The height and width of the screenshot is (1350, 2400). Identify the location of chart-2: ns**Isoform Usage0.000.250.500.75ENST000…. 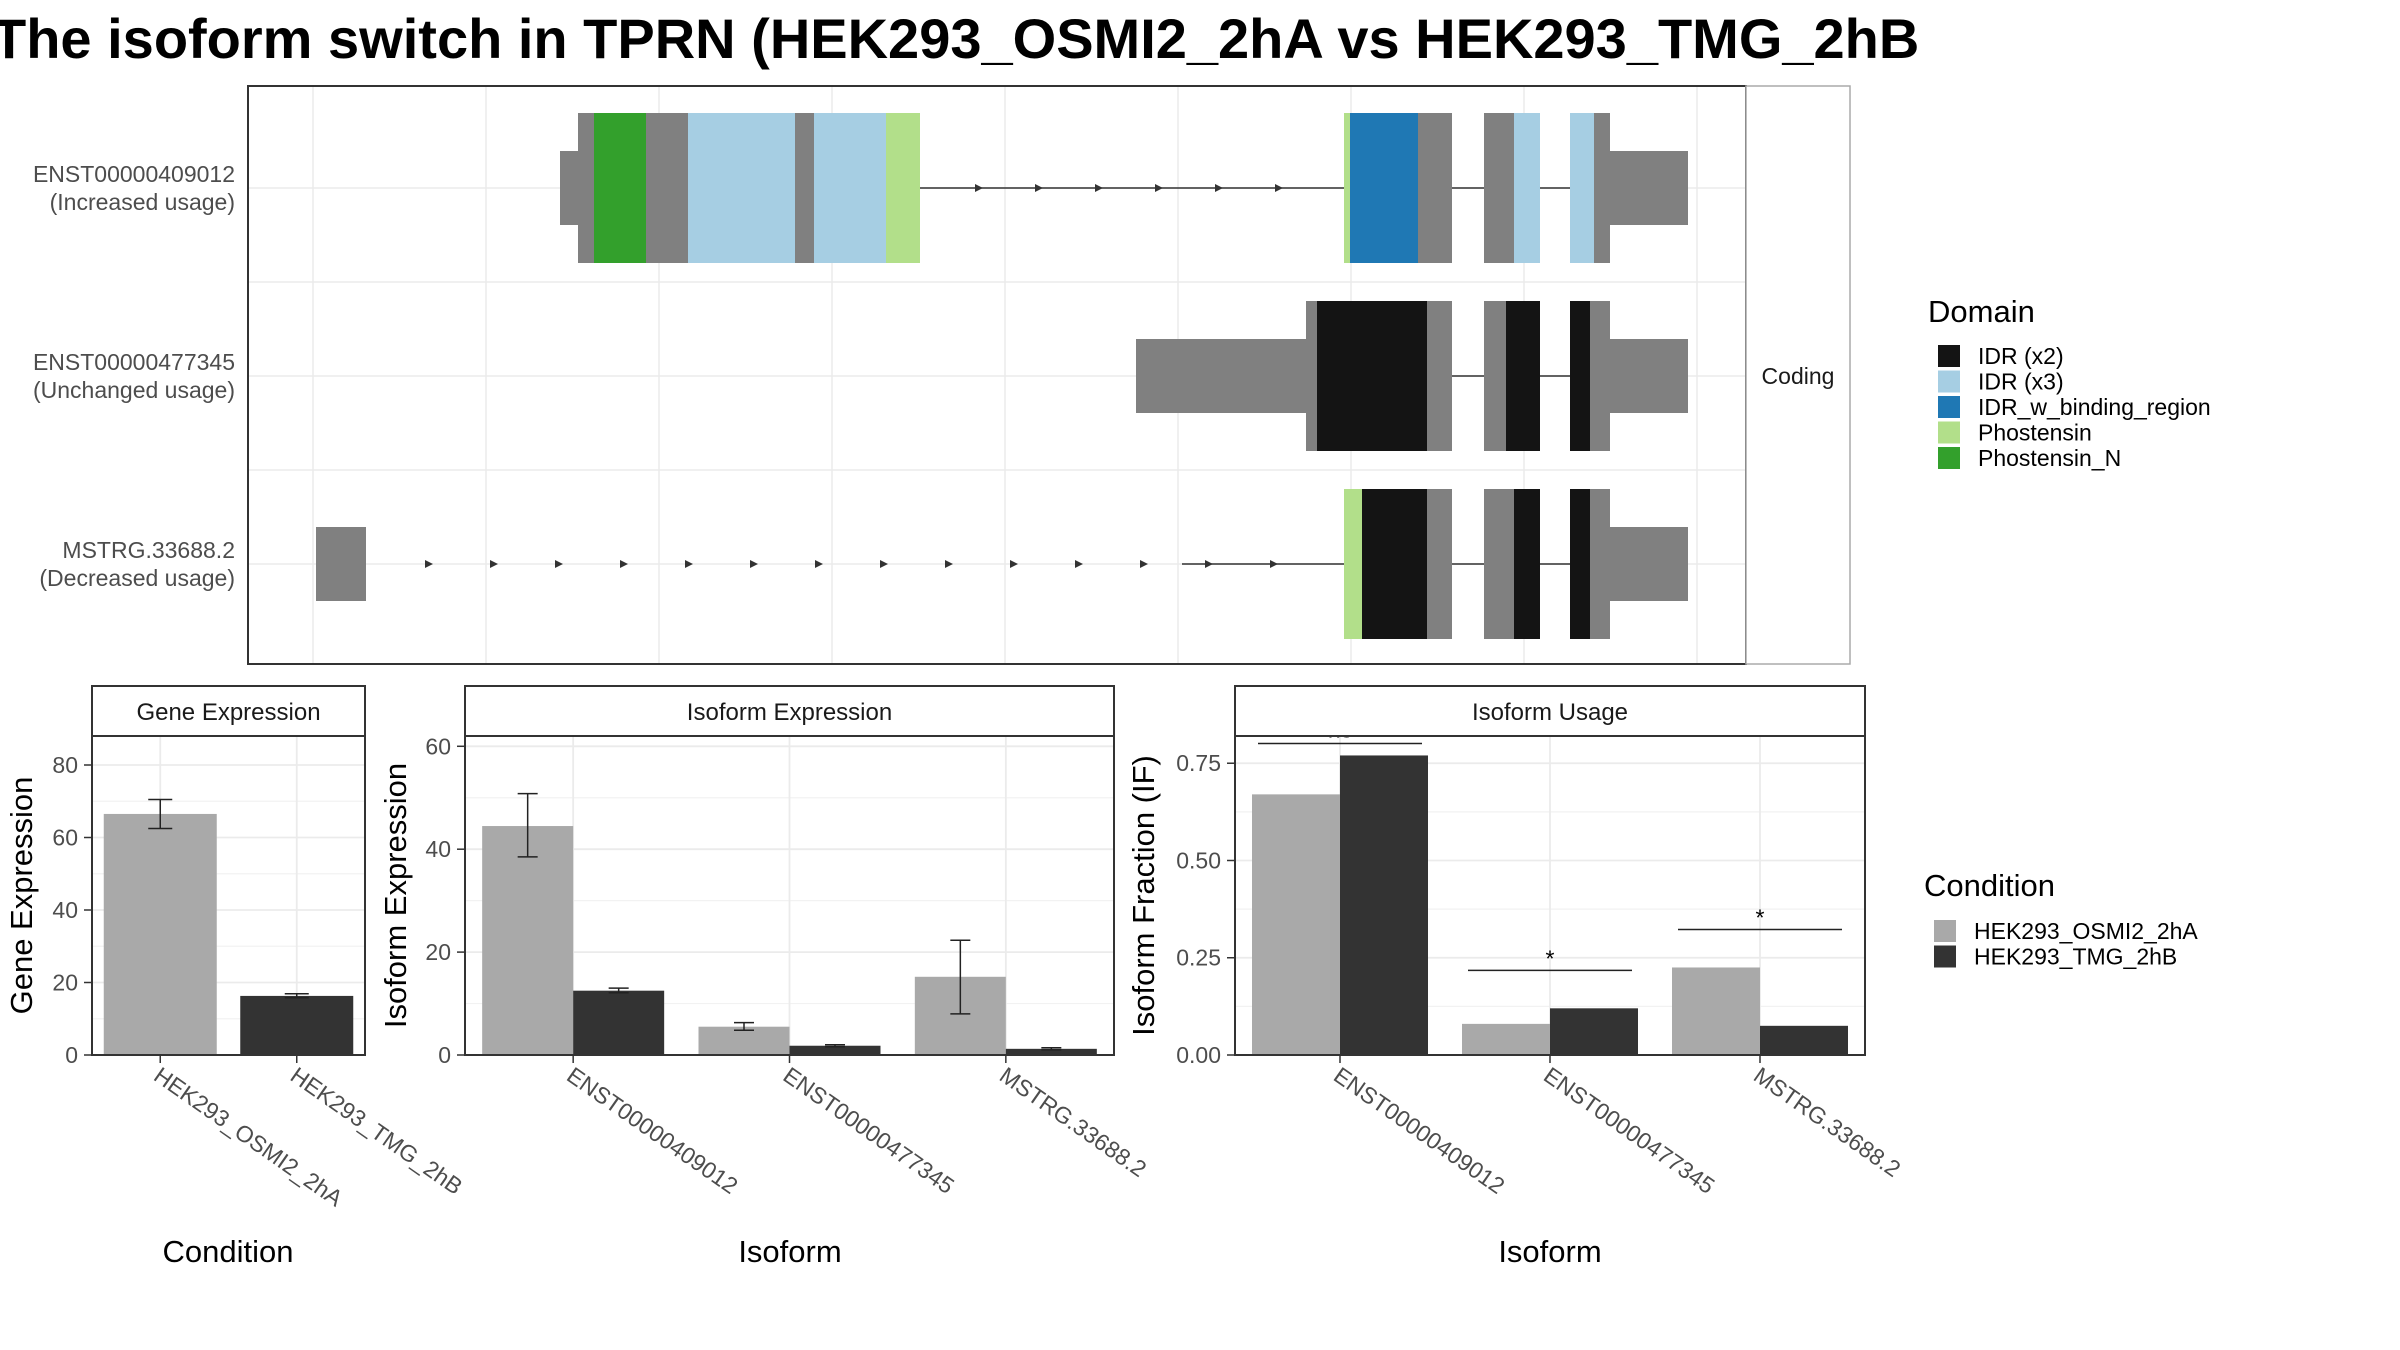
(1515, 977).